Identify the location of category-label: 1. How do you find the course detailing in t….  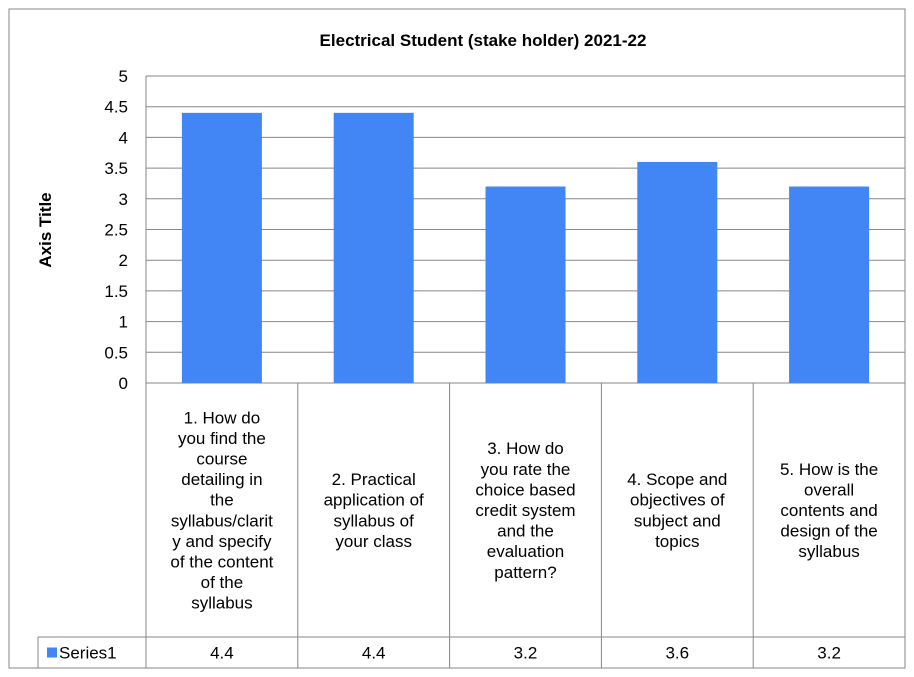
(221, 510).